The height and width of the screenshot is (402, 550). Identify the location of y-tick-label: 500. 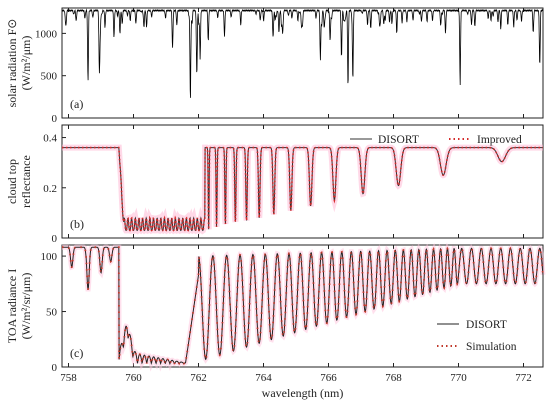
(49, 77).